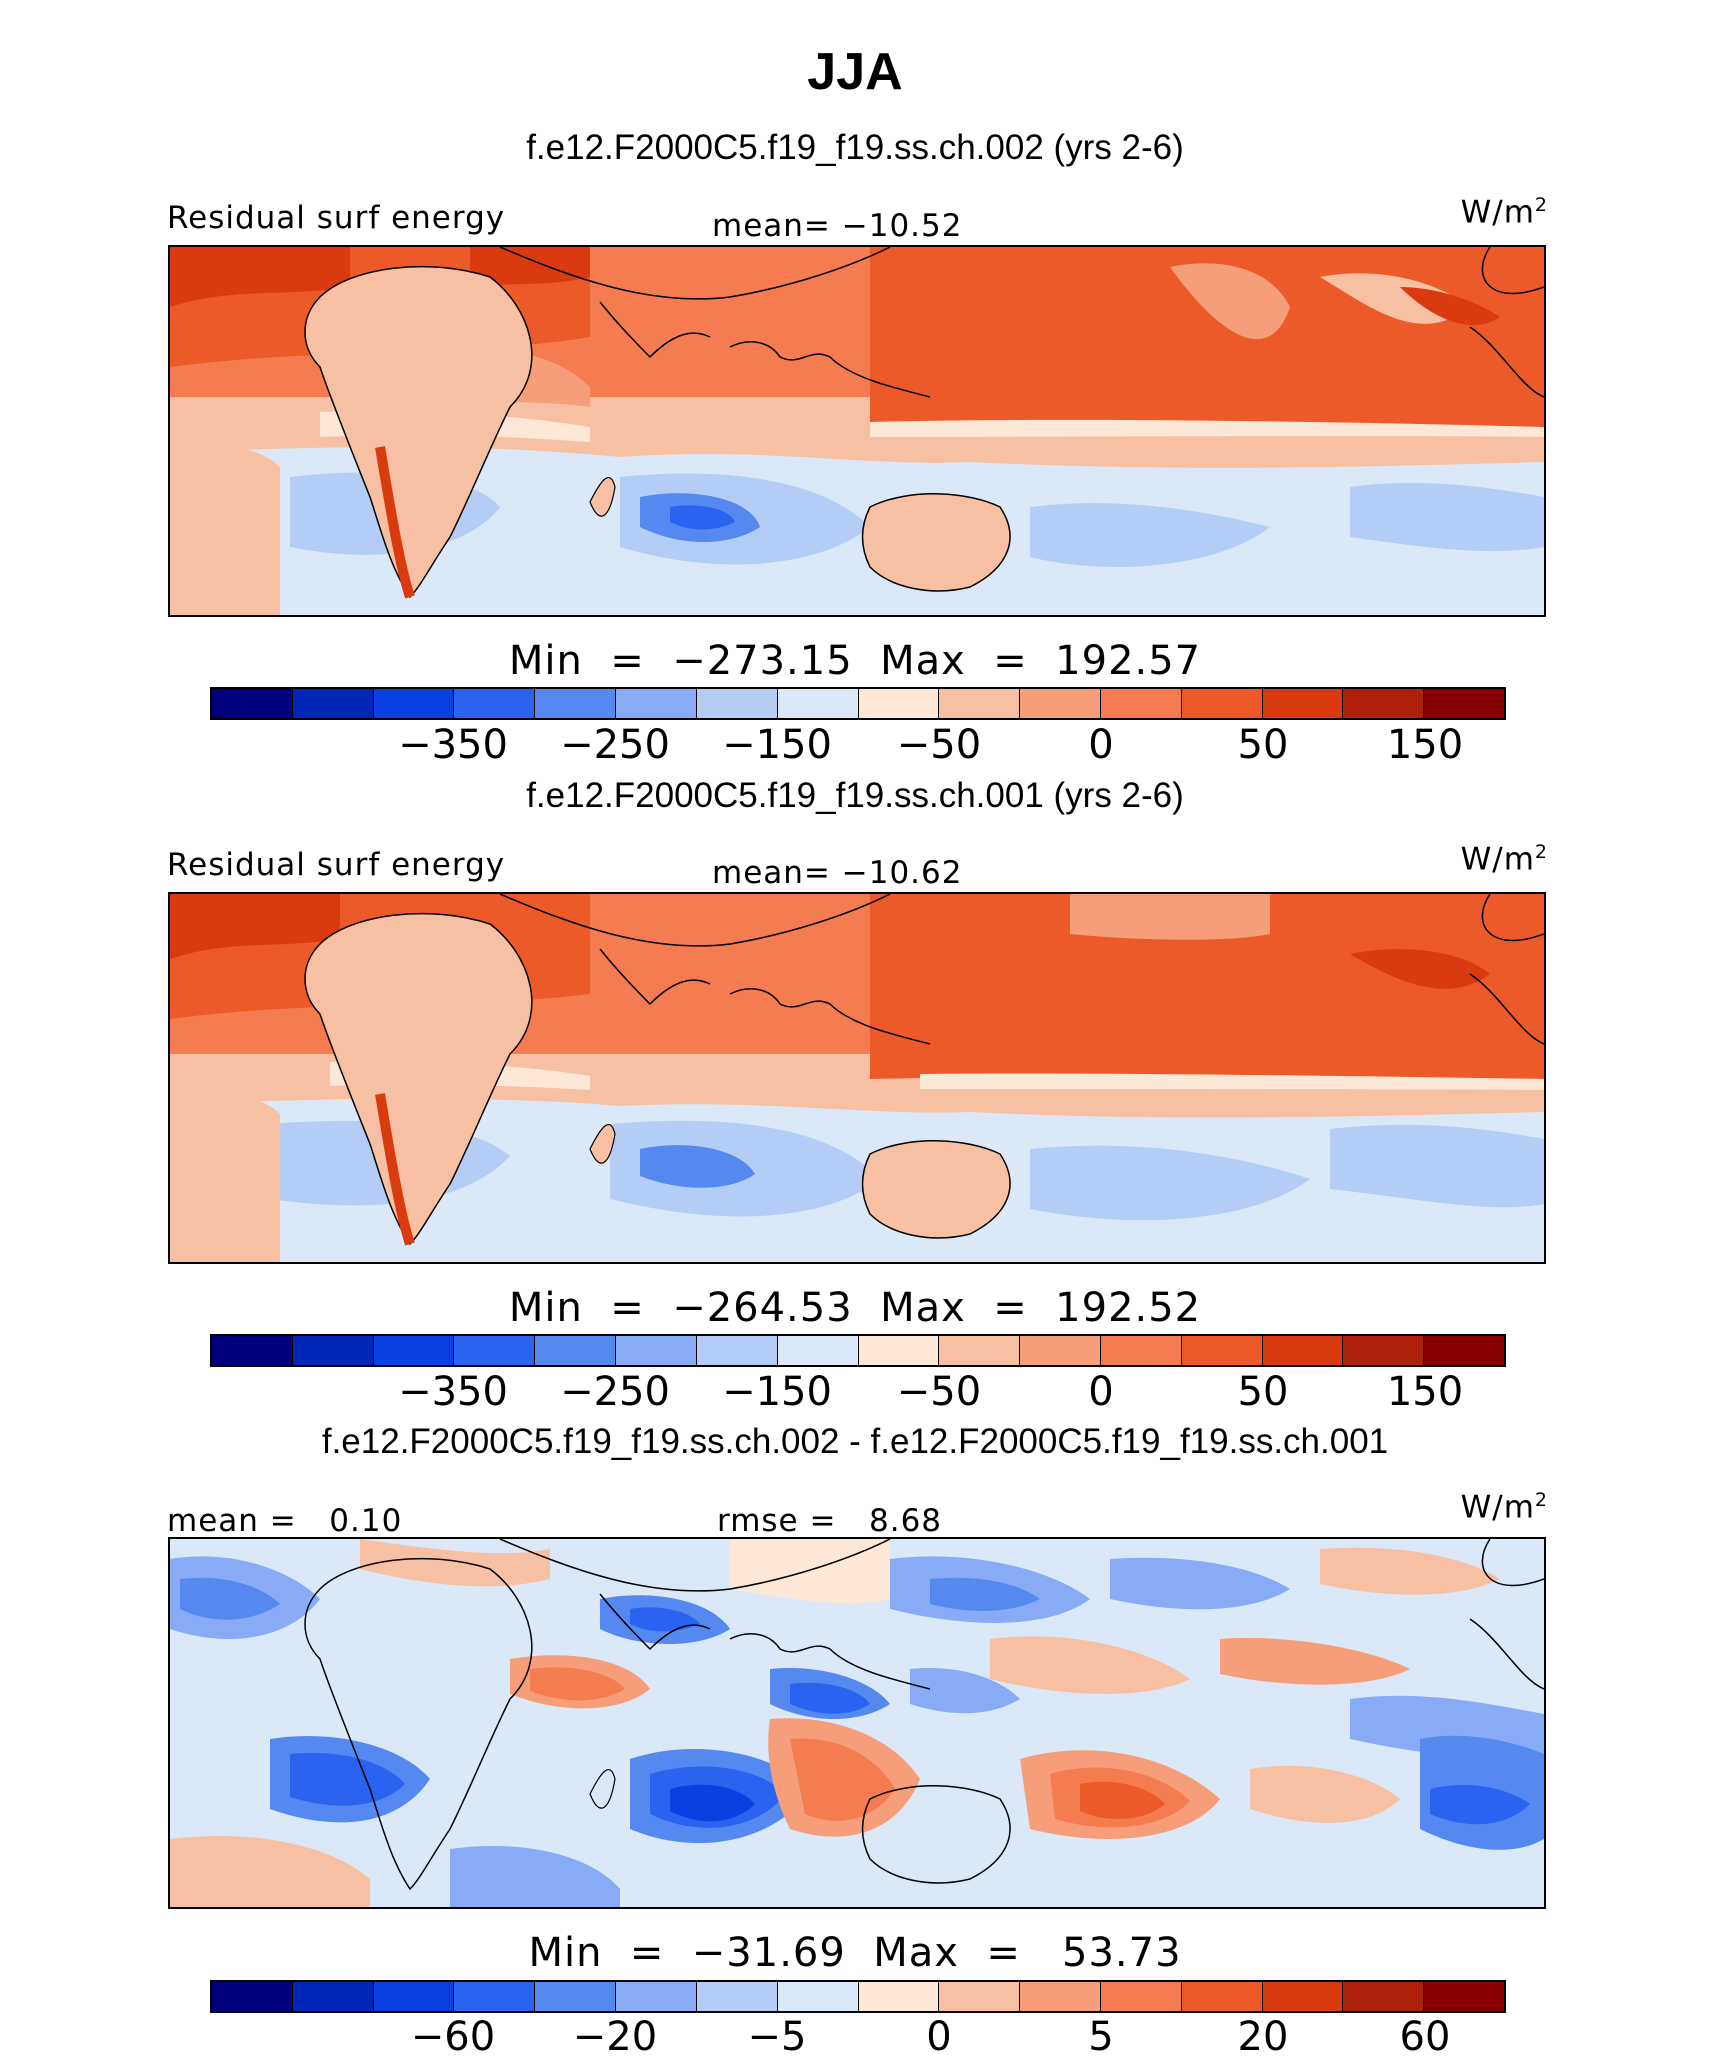  What do you see at coordinates (453, 2037) in the screenshot?
I see `colorbar-tick-label: −60` at bounding box center [453, 2037].